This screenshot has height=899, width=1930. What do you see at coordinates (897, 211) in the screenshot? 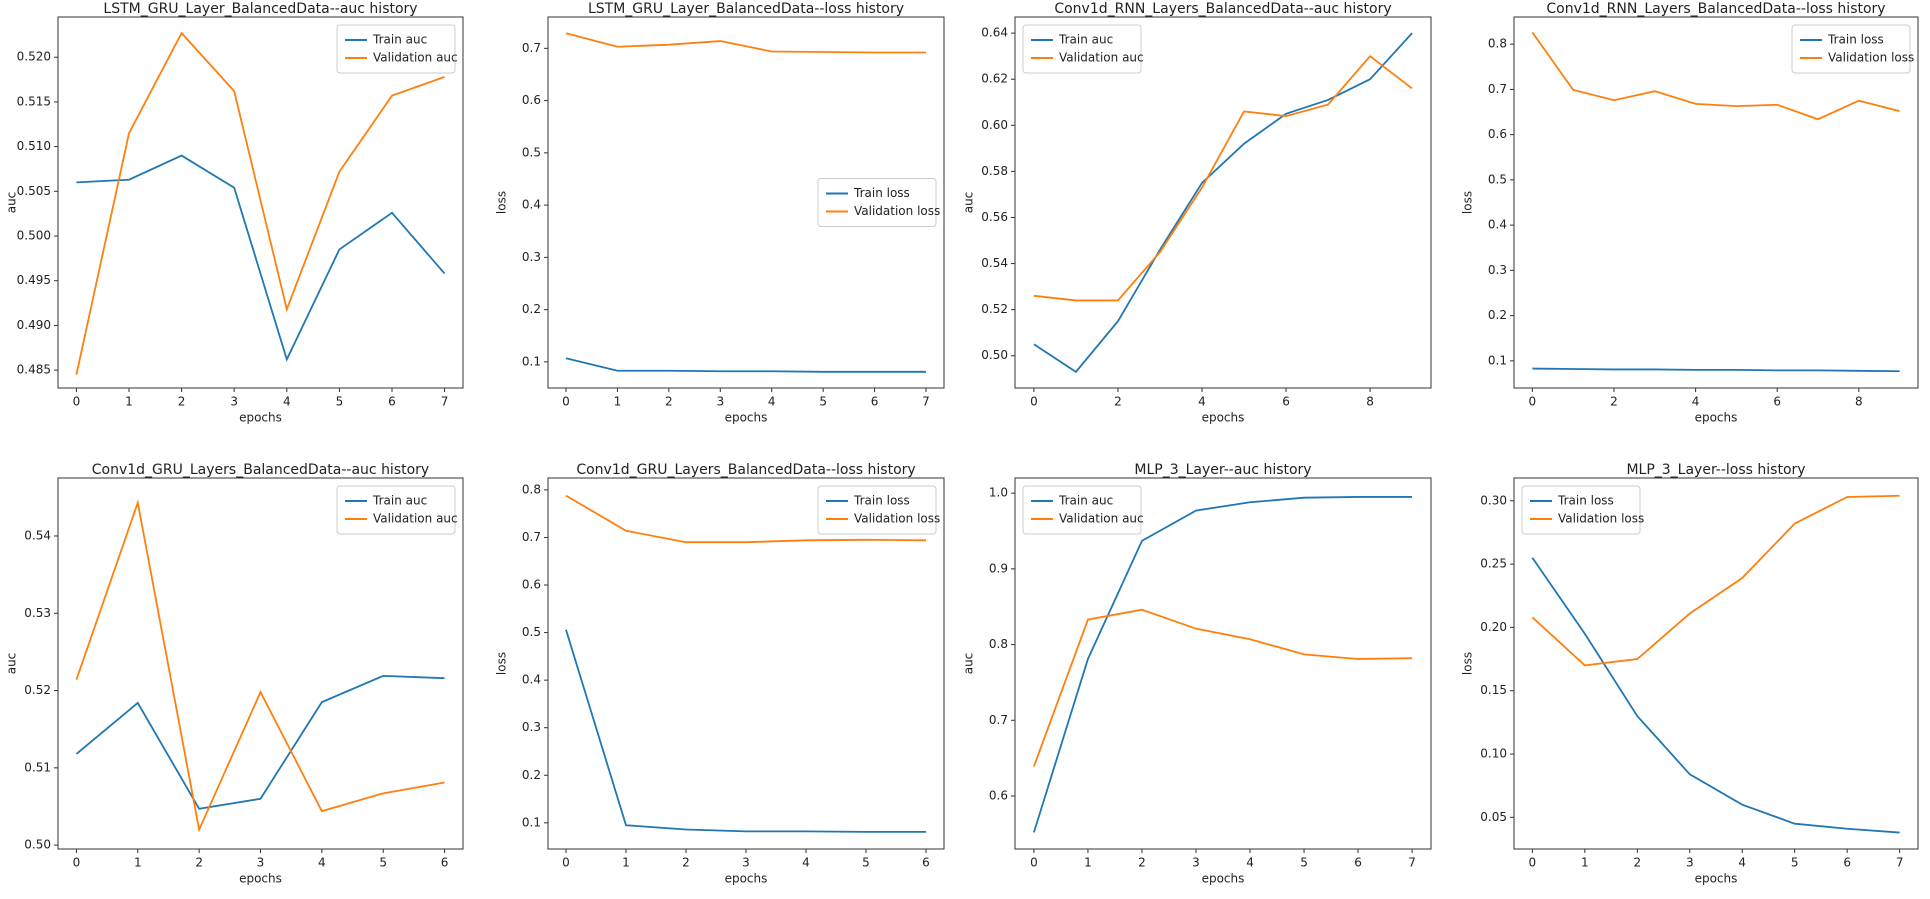
I see `legend-label: Validation loss` at bounding box center [897, 211].